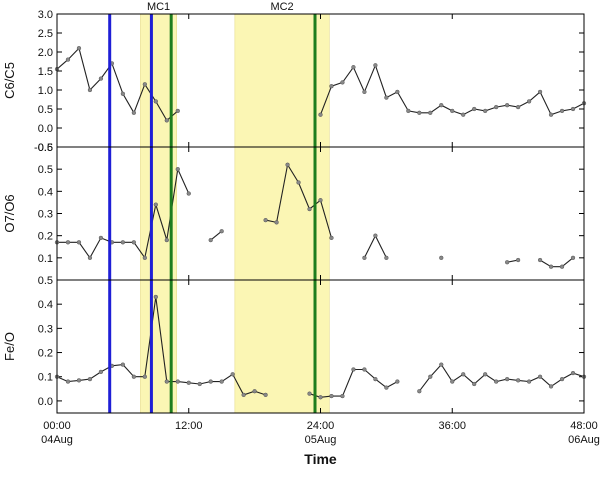 The height and width of the screenshot is (477, 600). I want to click on x-tick-sublabel: 04Aug, so click(57, 440).